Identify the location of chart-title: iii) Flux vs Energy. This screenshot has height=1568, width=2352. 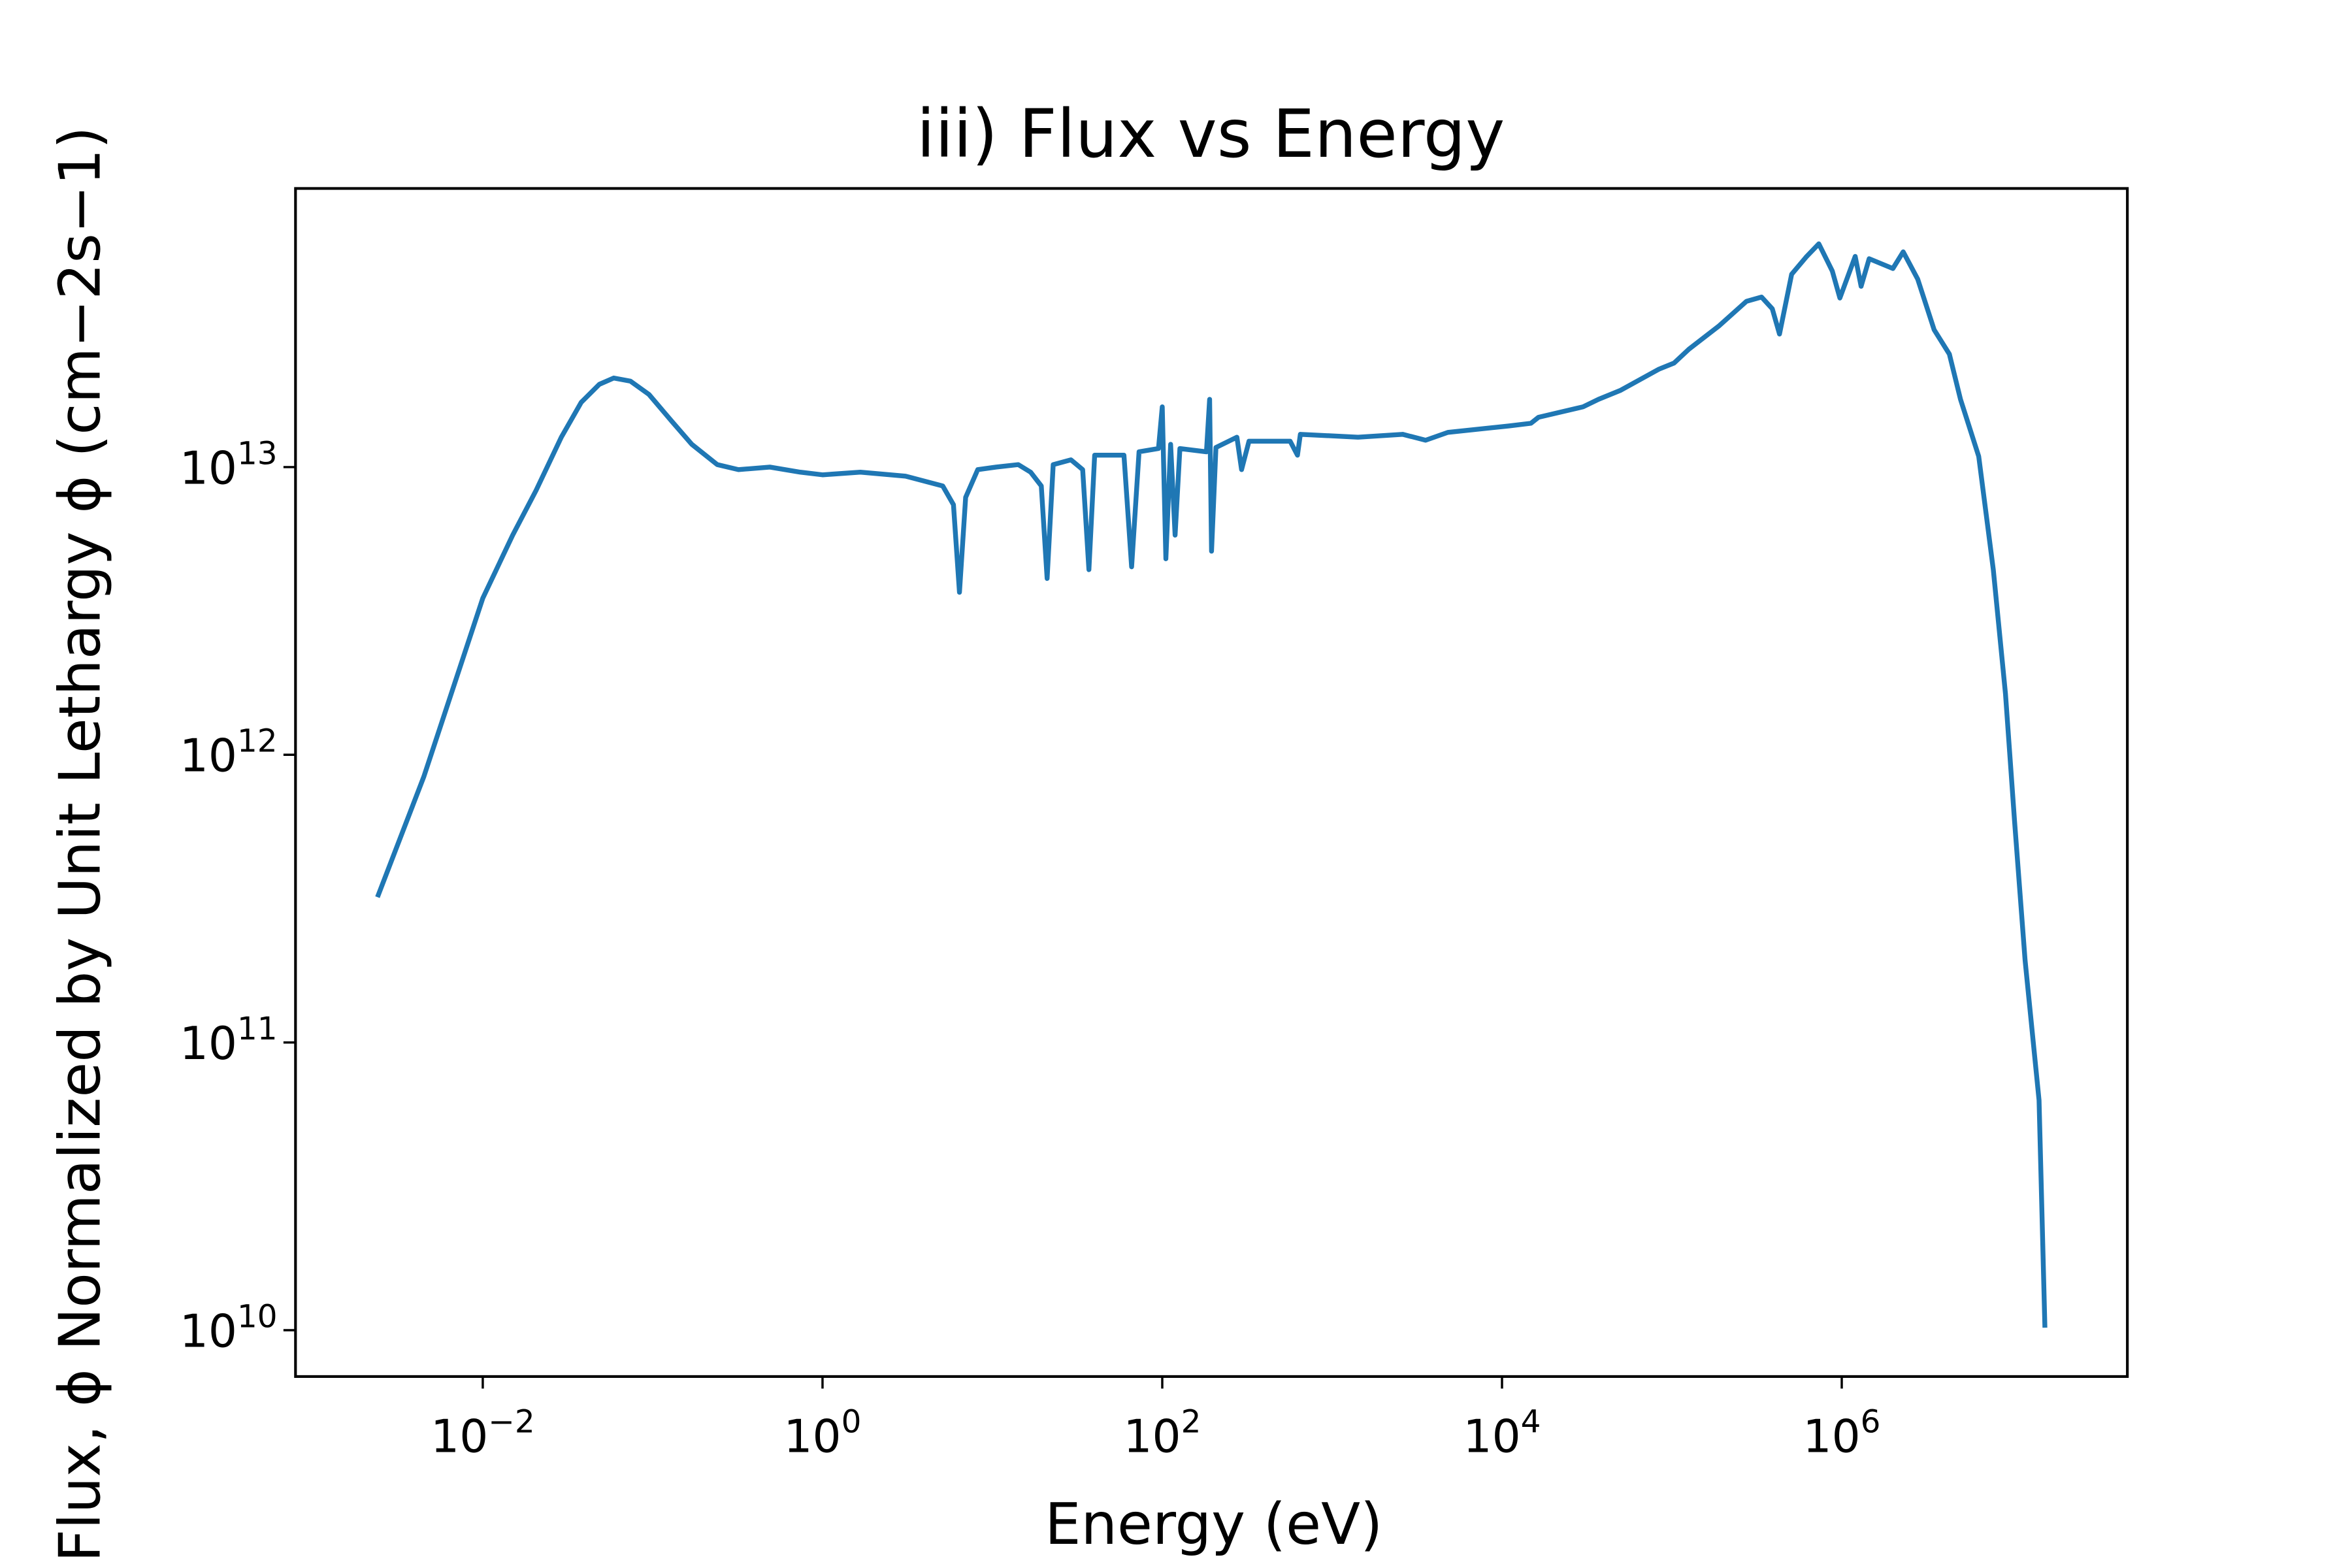
(1211, 133).